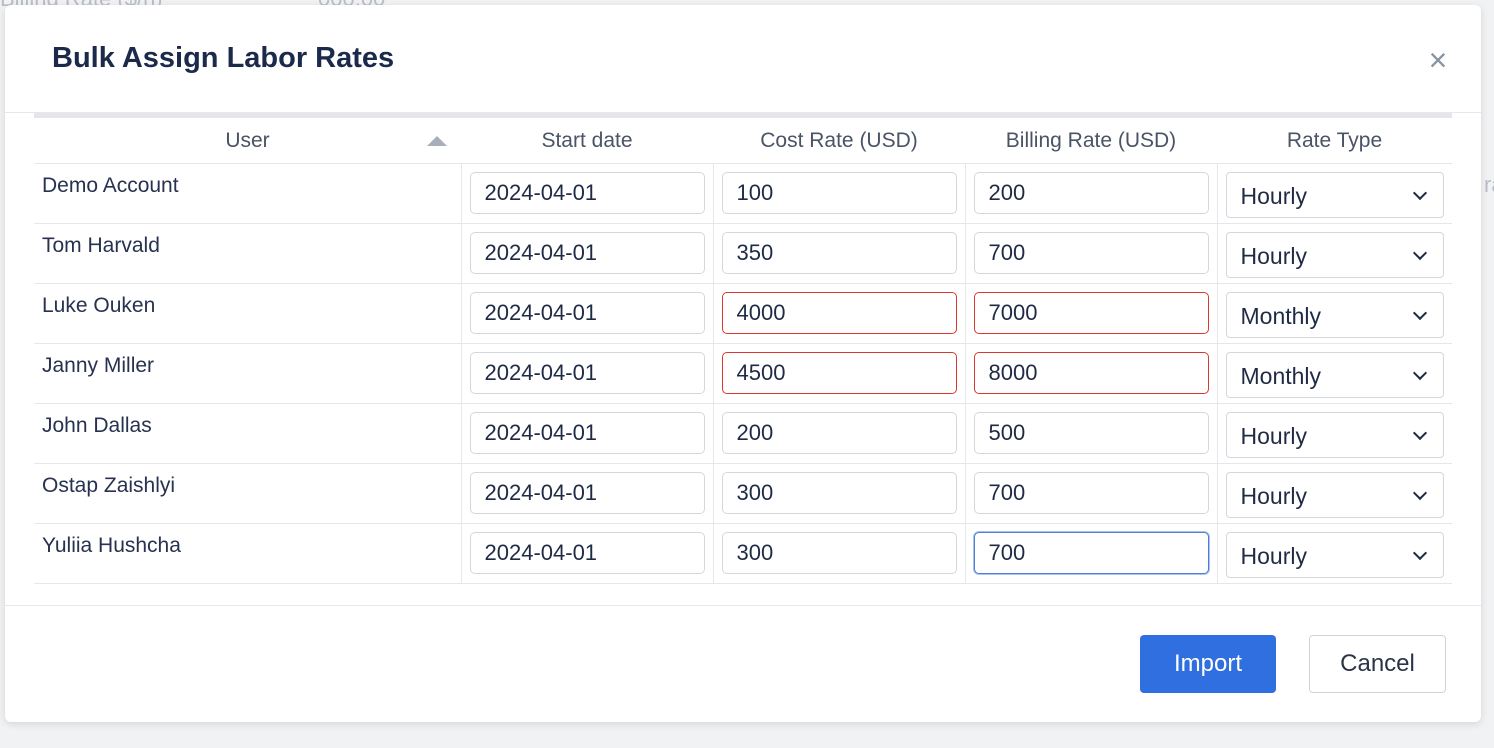 The width and height of the screenshot is (1494, 748). What do you see at coordinates (839, 141) in the screenshot?
I see `column-header-cost-rate: Cost Rate (USD)` at bounding box center [839, 141].